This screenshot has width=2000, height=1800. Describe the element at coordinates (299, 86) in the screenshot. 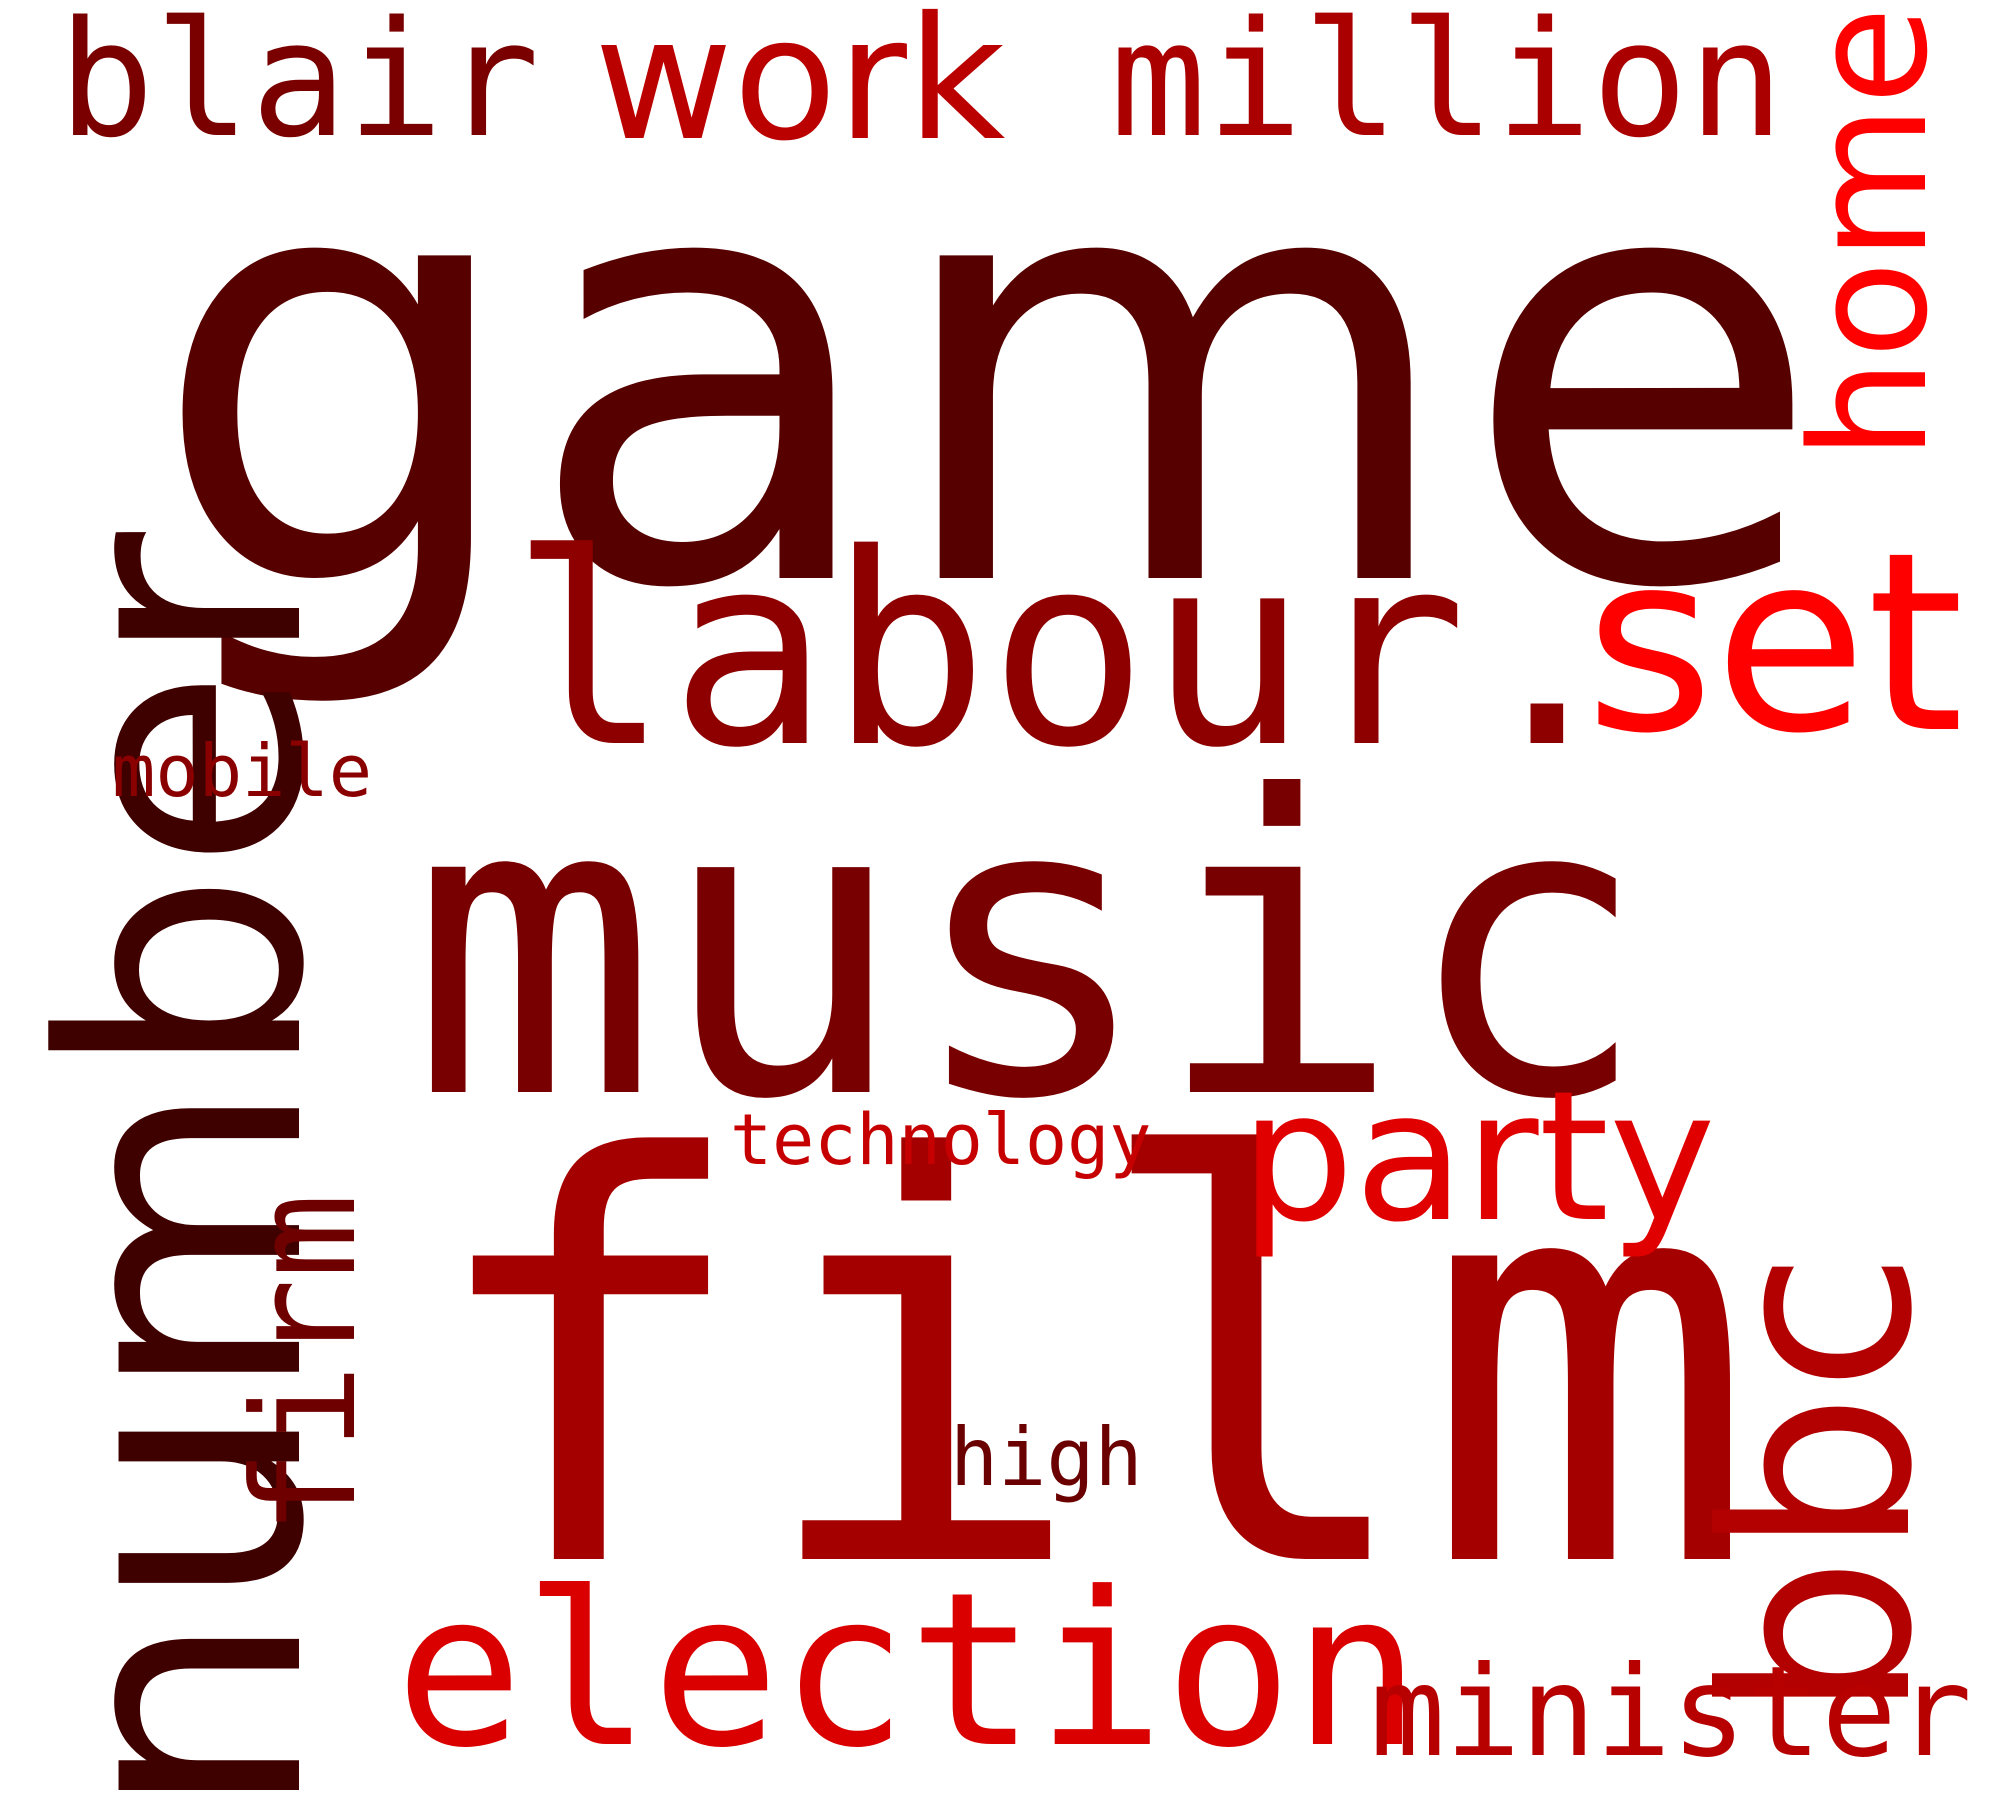

I see `word-blair: blair` at that location.